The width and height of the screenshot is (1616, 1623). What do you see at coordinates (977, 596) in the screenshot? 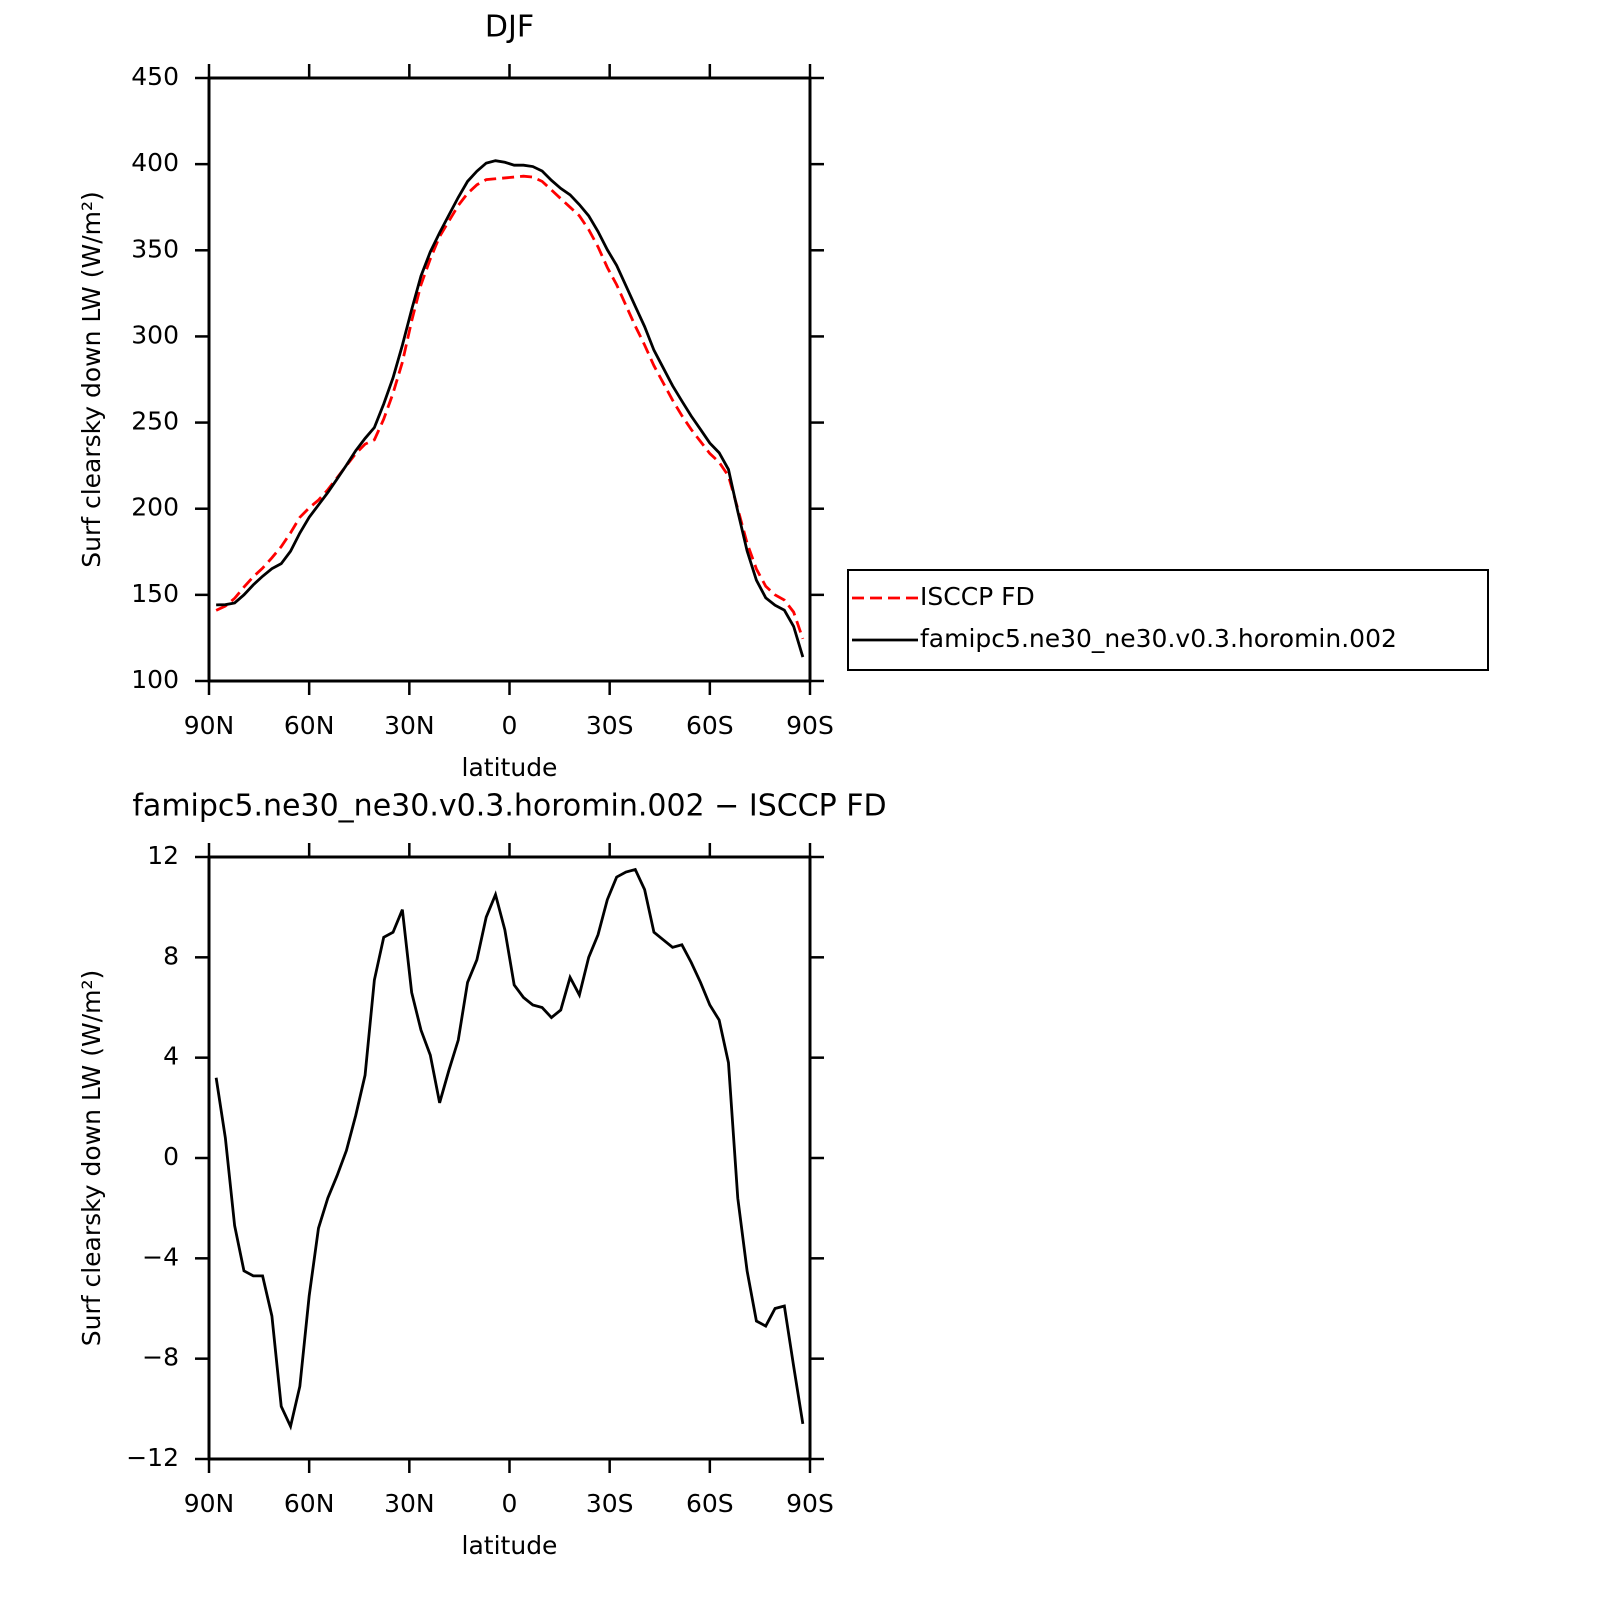
I see `legend-label: ISCCP FD` at bounding box center [977, 596].